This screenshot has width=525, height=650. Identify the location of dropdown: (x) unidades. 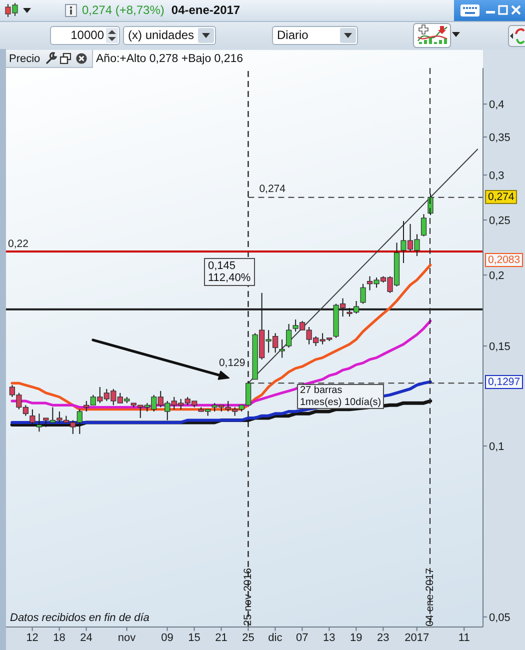
(169, 35).